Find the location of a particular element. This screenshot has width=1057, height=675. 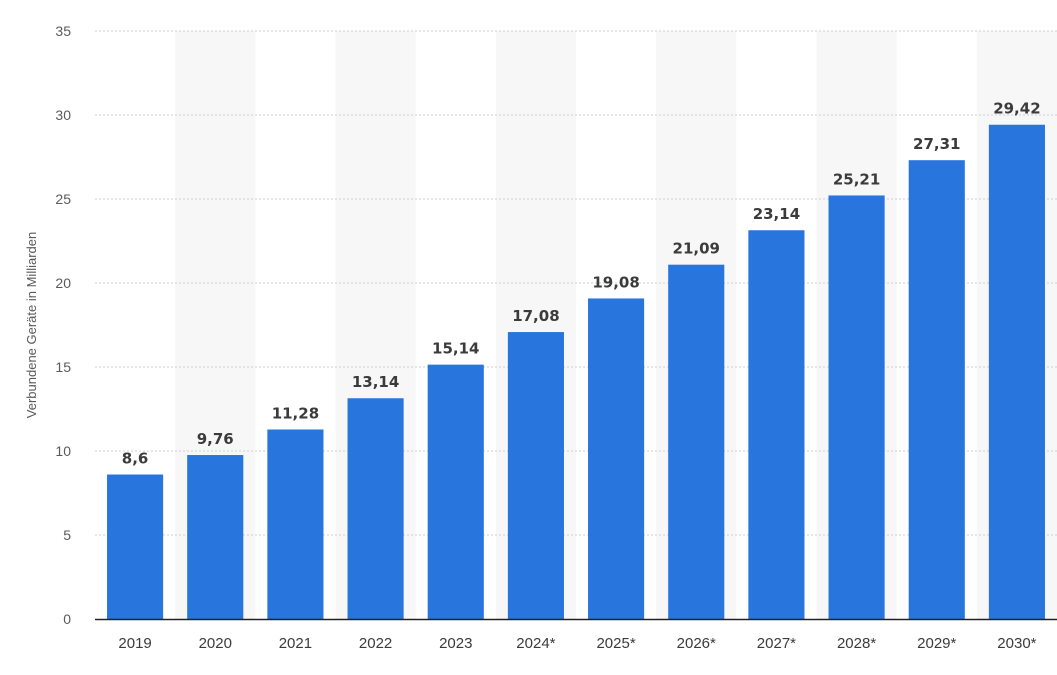

value-label: 15,14 is located at coordinates (455, 349).